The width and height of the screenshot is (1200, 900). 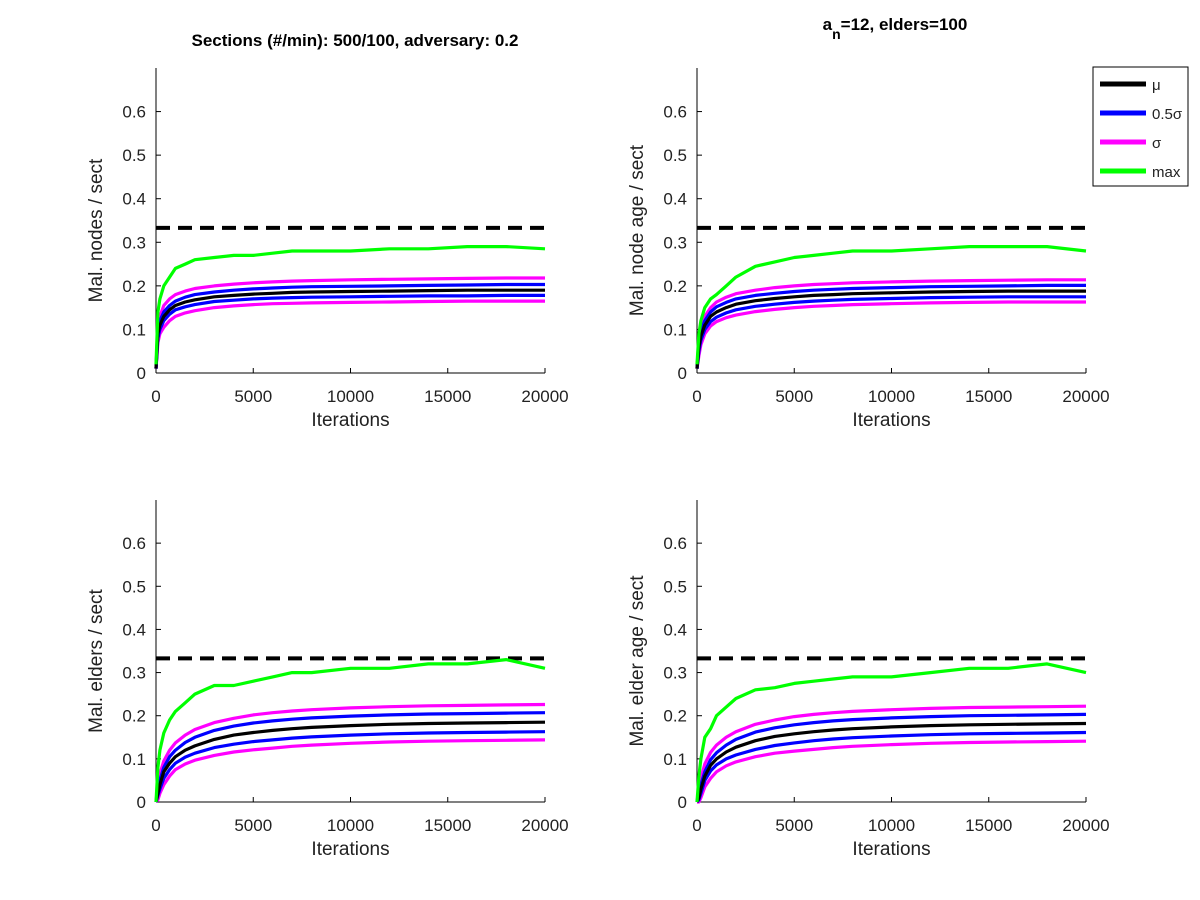 I want to click on legend-label: μ, so click(x=1156, y=85).